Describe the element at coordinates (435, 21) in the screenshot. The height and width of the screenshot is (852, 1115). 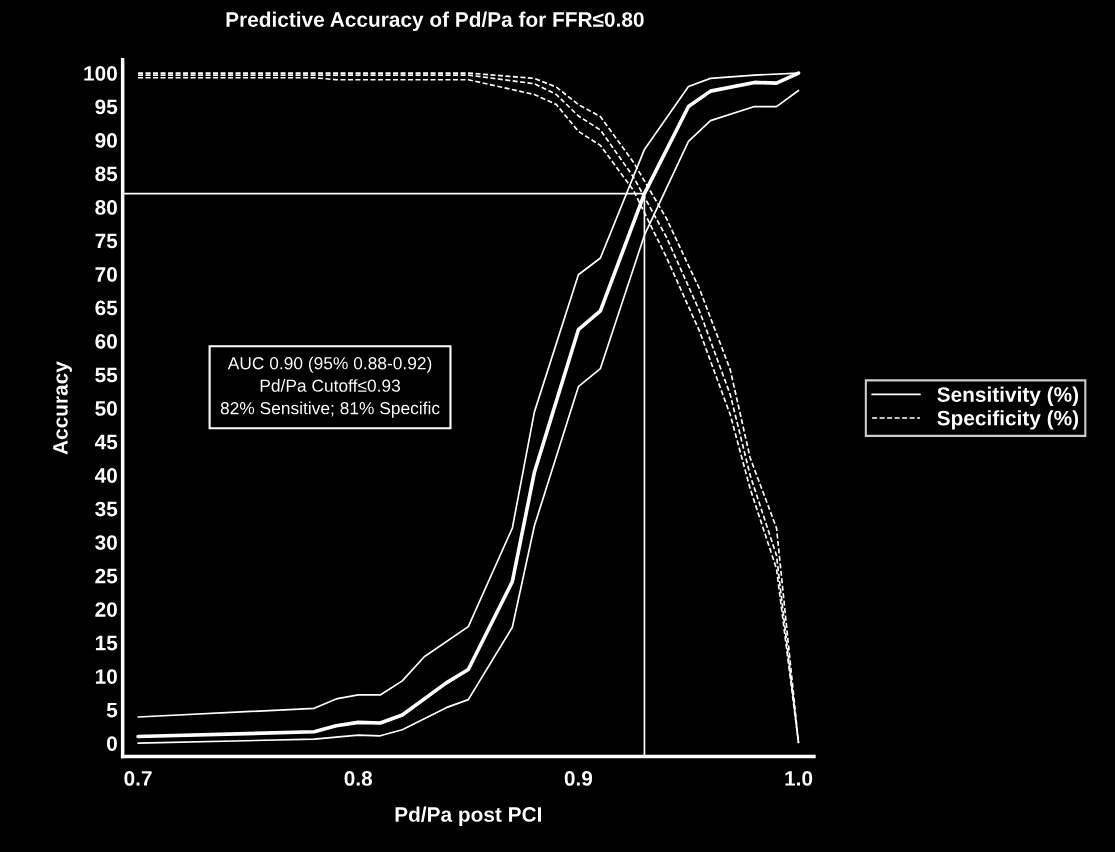
I see `chart-title: Predictive Accuracy of Pd/Pa for FFR≤0.80` at that location.